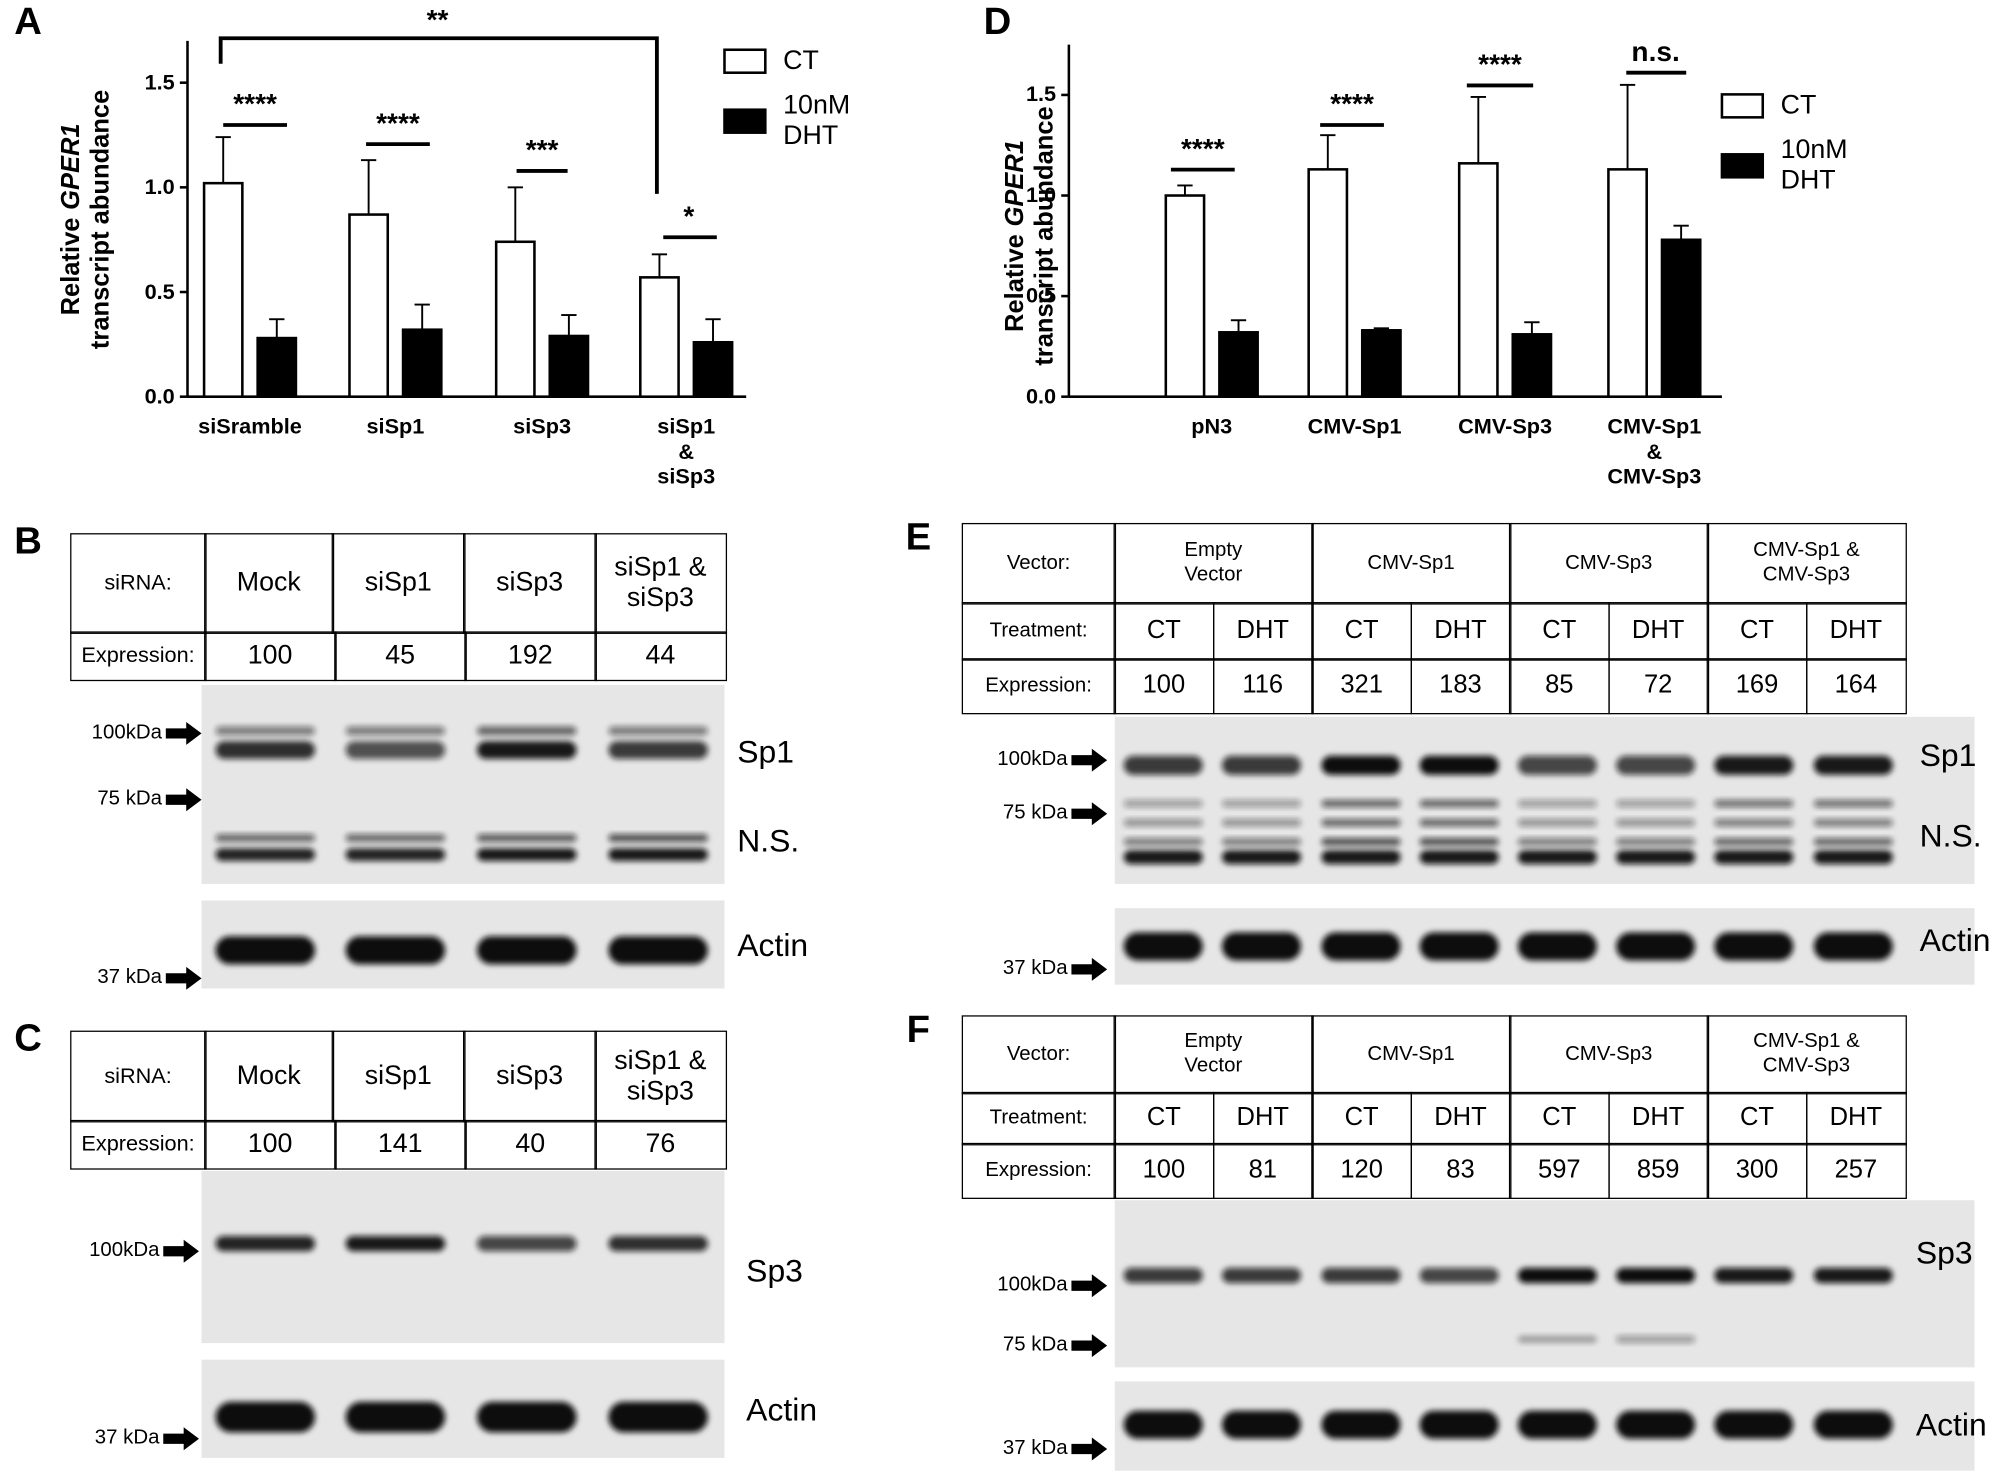 The image size is (2000, 1480). Describe the element at coordinates (1212, 426) in the screenshot. I see `x-tick-label: pN3` at that location.